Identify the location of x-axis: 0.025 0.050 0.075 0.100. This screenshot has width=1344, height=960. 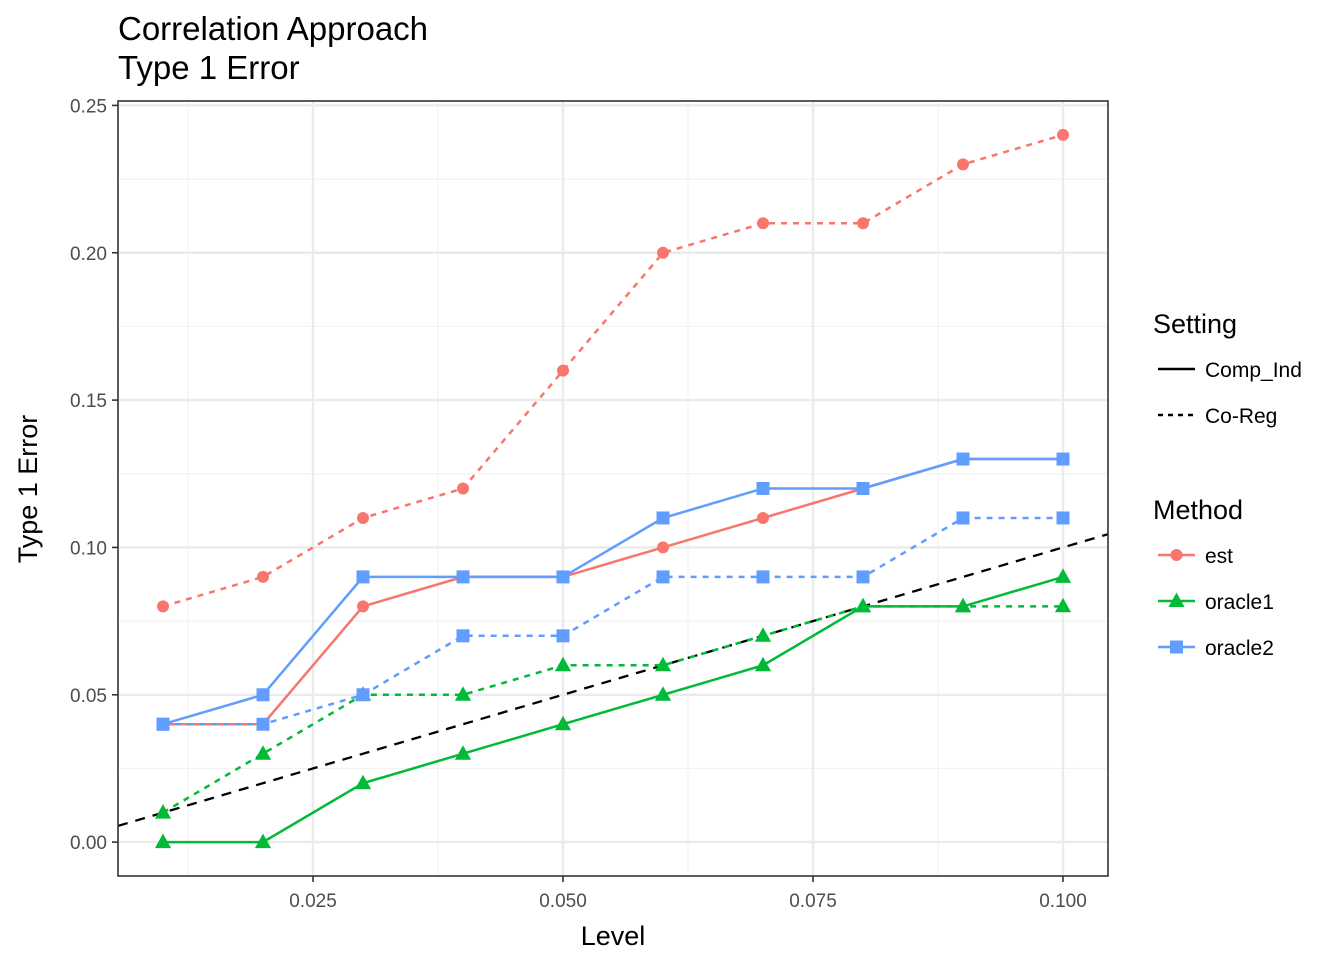
(688, 894).